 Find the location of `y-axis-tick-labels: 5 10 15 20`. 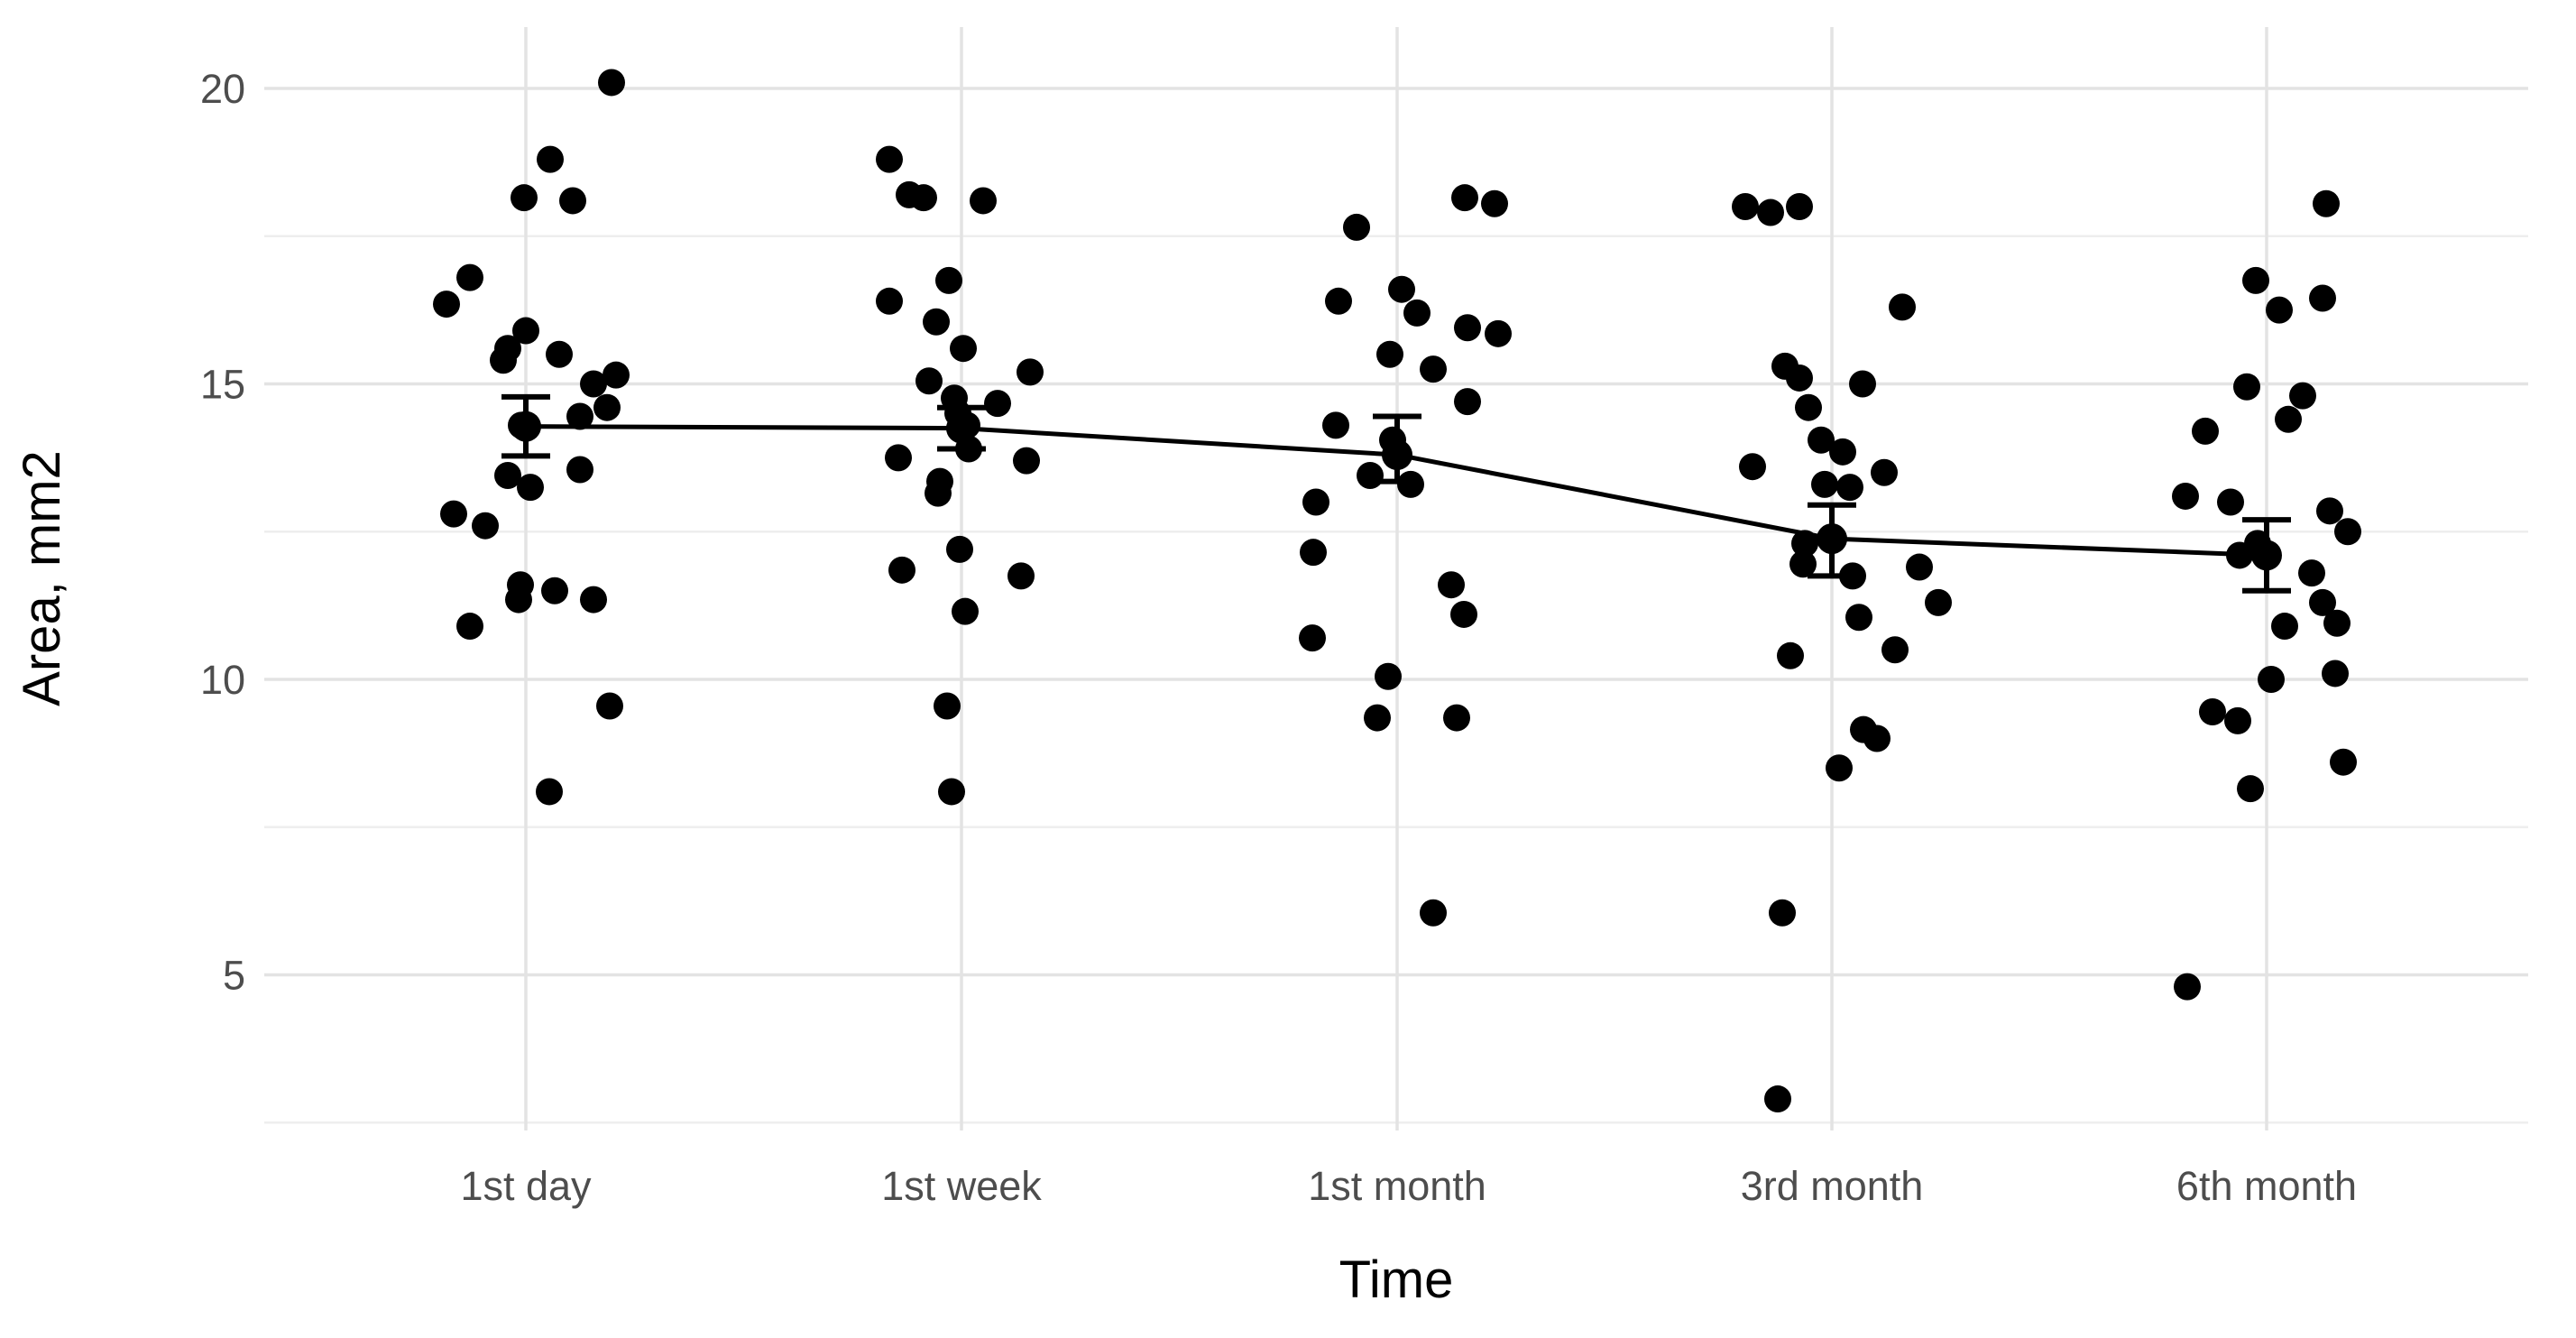

y-axis-tick-labels: 5 10 15 20 is located at coordinates (222, 532).